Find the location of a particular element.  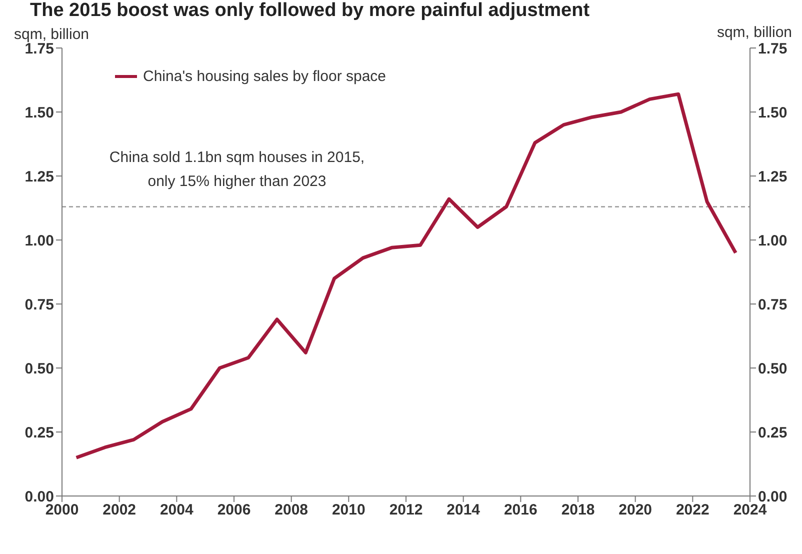

y2-tick-label: 1.00 is located at coordinates (773, 241).